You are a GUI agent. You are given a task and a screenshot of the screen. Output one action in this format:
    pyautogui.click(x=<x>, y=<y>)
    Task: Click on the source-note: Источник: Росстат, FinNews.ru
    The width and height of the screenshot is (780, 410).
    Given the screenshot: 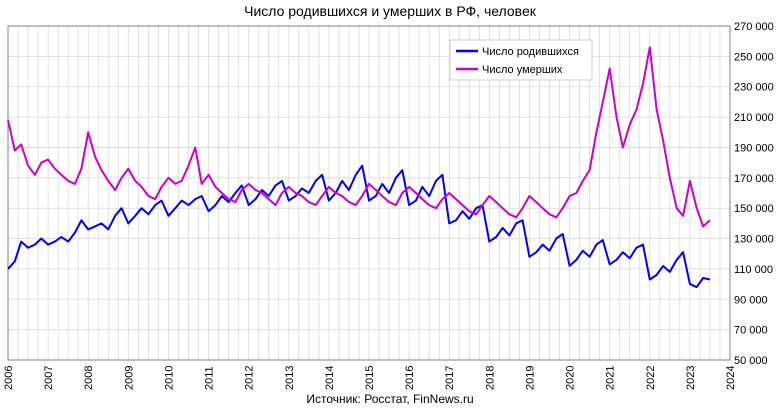 What is the action you would take?
    pyautogui.click(x=389, y=399)
    